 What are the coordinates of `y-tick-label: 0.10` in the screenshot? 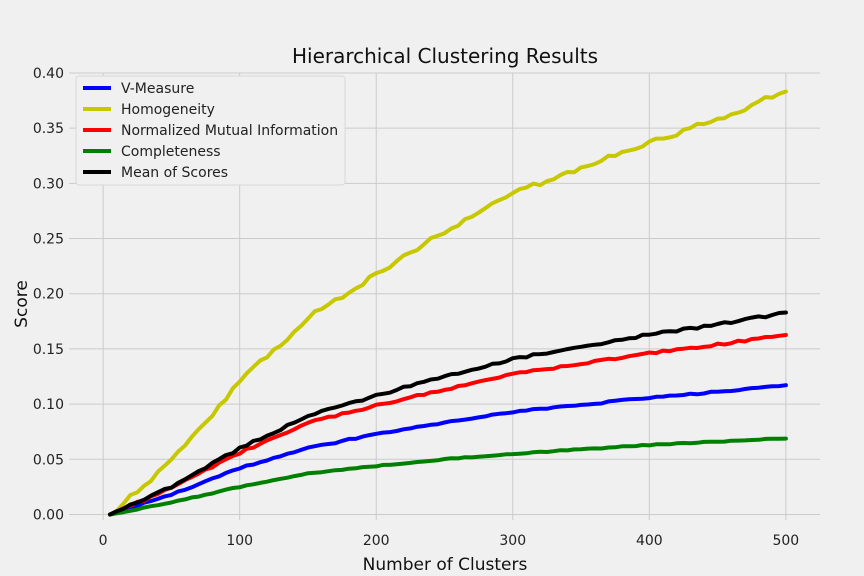 It's located at (48, 405).